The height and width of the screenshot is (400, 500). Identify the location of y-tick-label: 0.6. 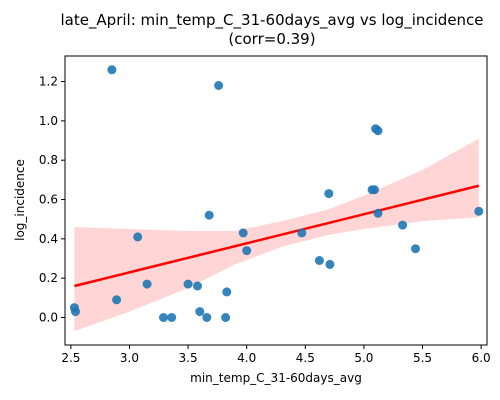
(48, 200).